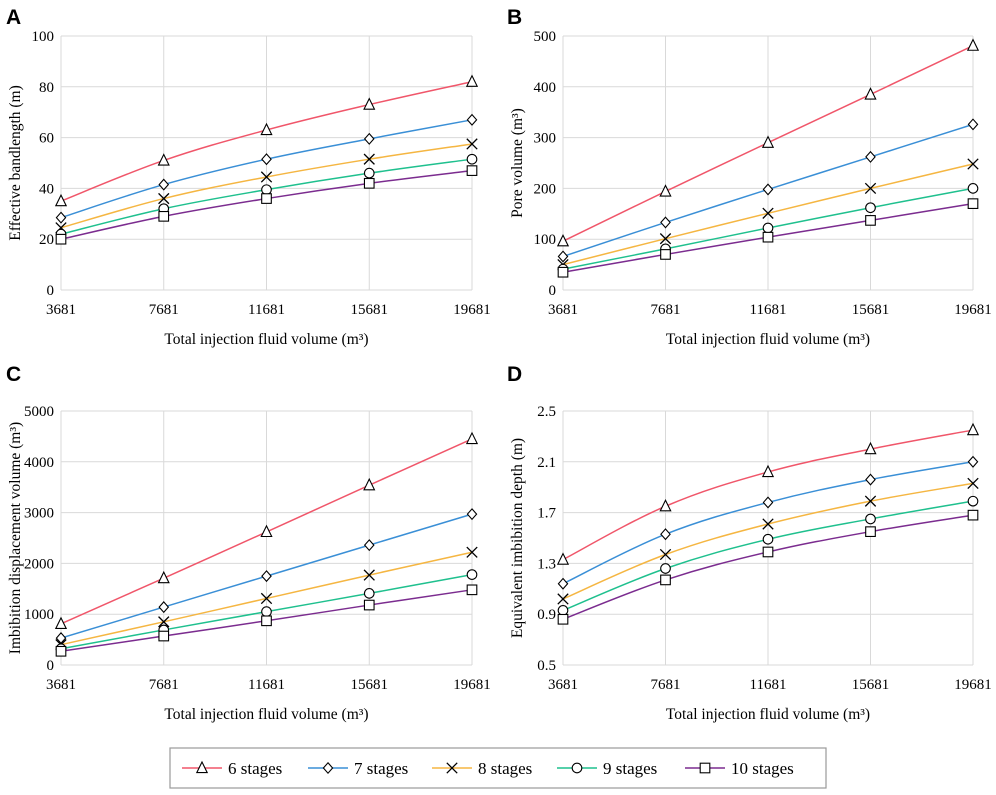 The image size is (996, 795). I want to click on y-tick-label: 2000, so click(39, 564).